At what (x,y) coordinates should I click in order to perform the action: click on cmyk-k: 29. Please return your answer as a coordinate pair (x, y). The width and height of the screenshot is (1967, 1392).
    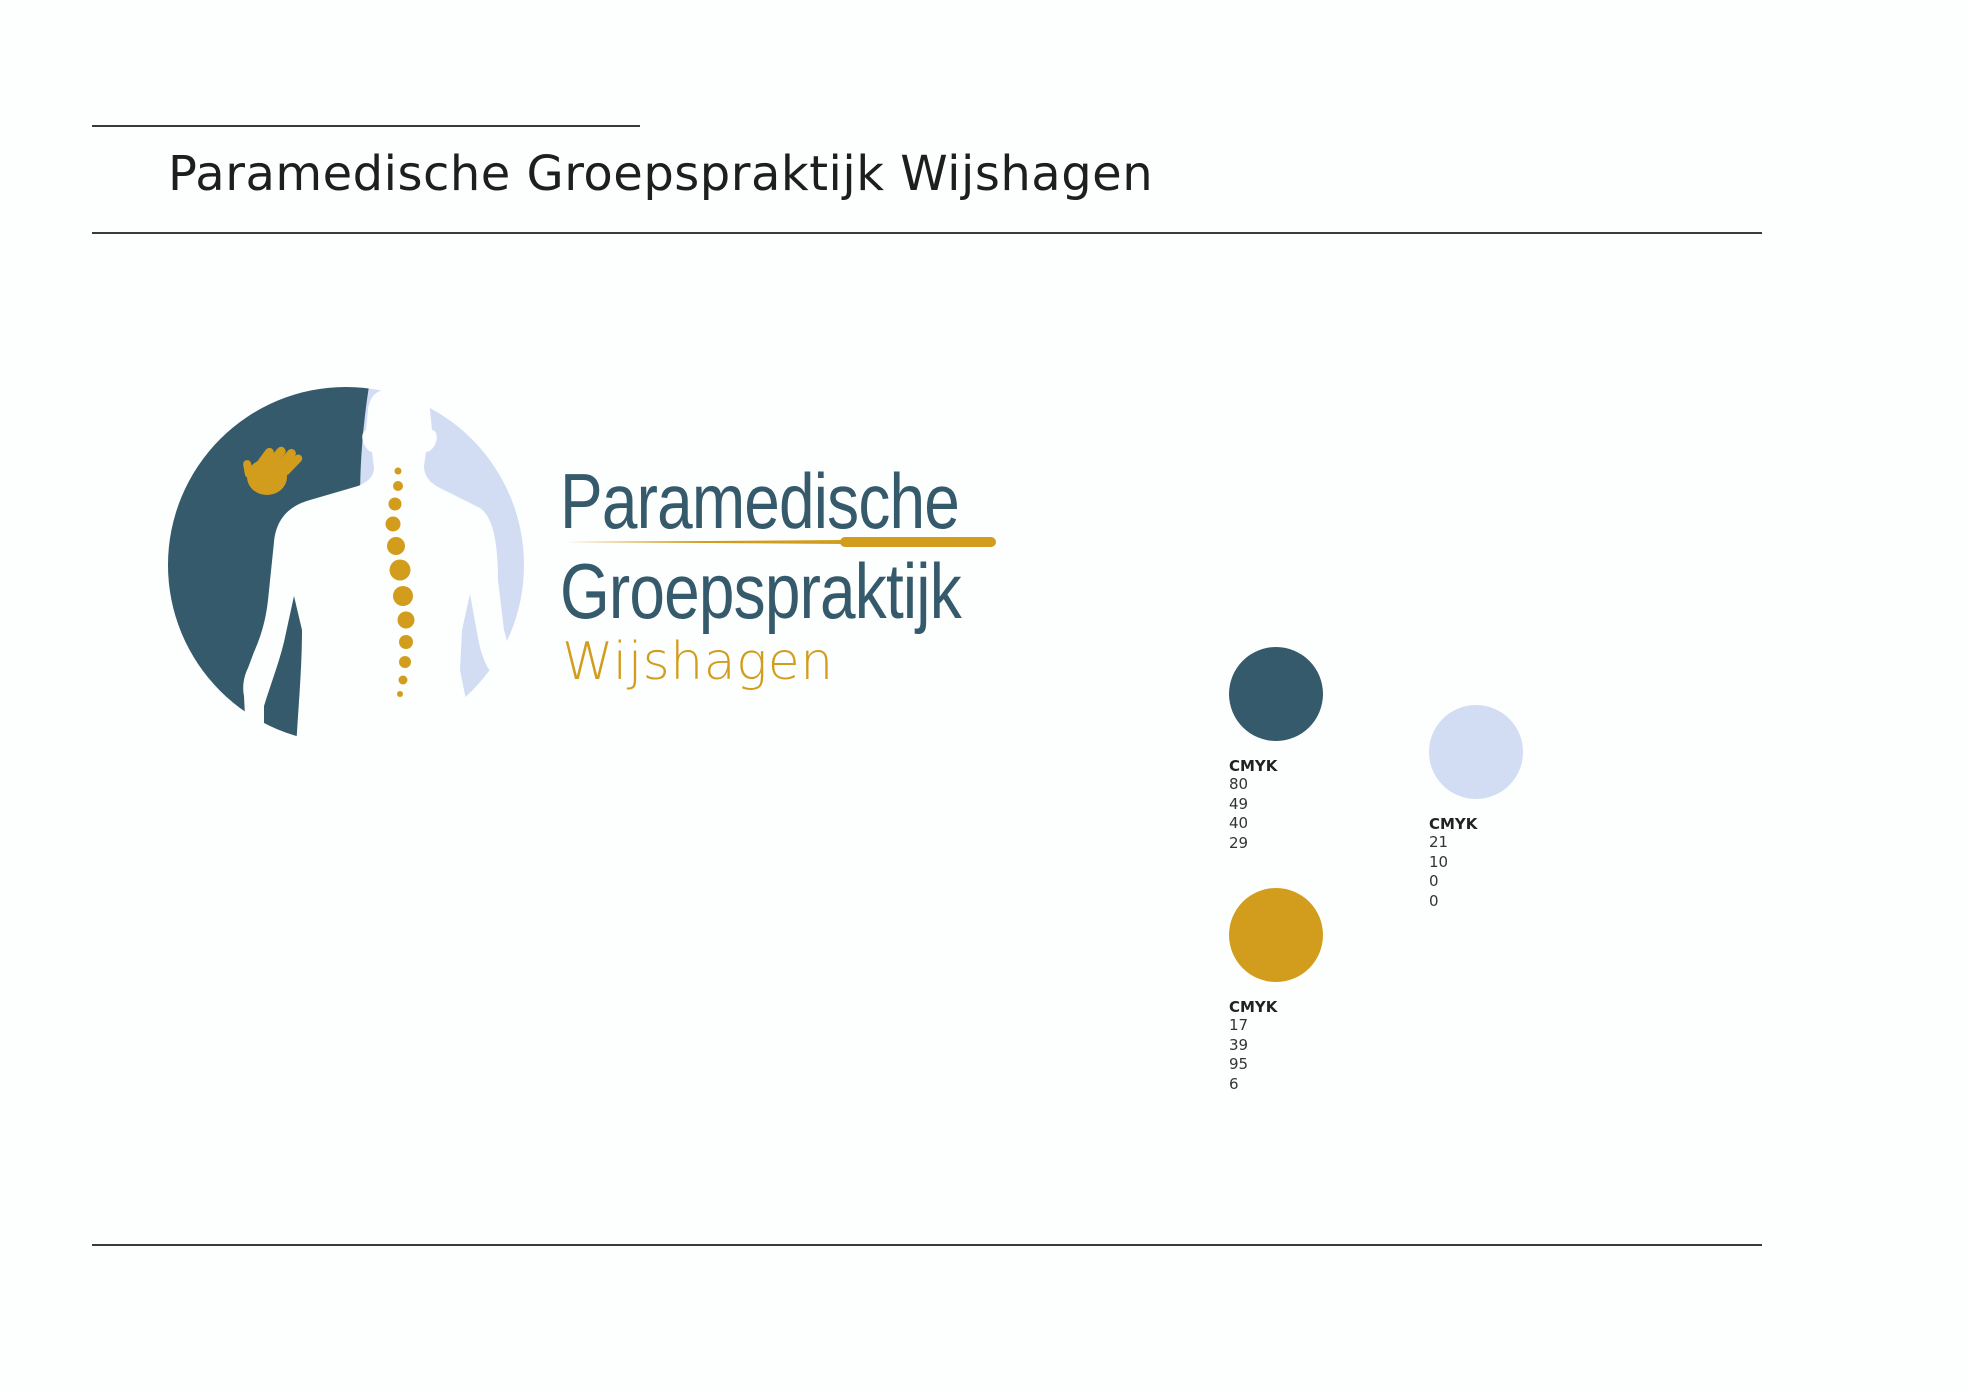
    Looking at the image, I should click on (1239, 842).